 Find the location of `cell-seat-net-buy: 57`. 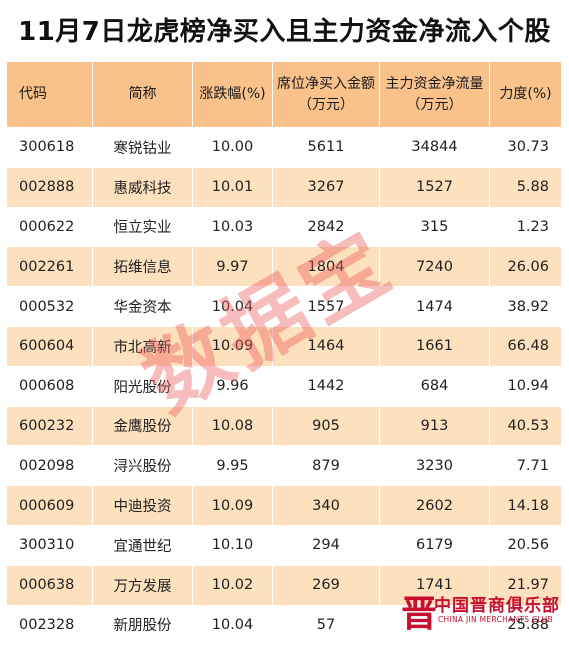

cell-seat-net-buy: 57 is located at coordinates (326, 624).